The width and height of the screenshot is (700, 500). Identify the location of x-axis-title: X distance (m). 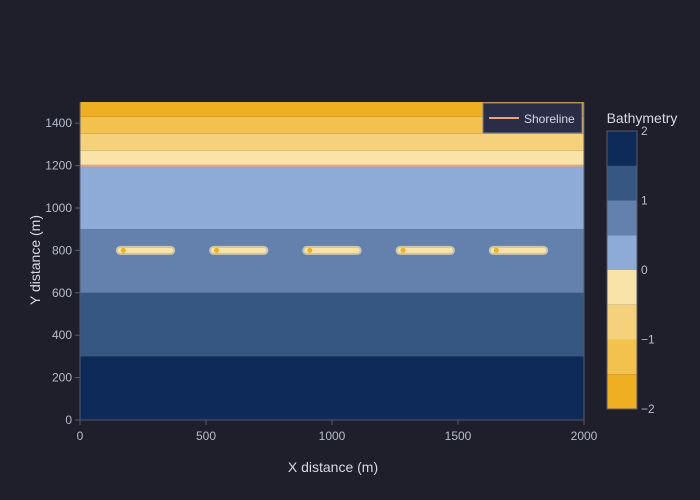
(333, 467).